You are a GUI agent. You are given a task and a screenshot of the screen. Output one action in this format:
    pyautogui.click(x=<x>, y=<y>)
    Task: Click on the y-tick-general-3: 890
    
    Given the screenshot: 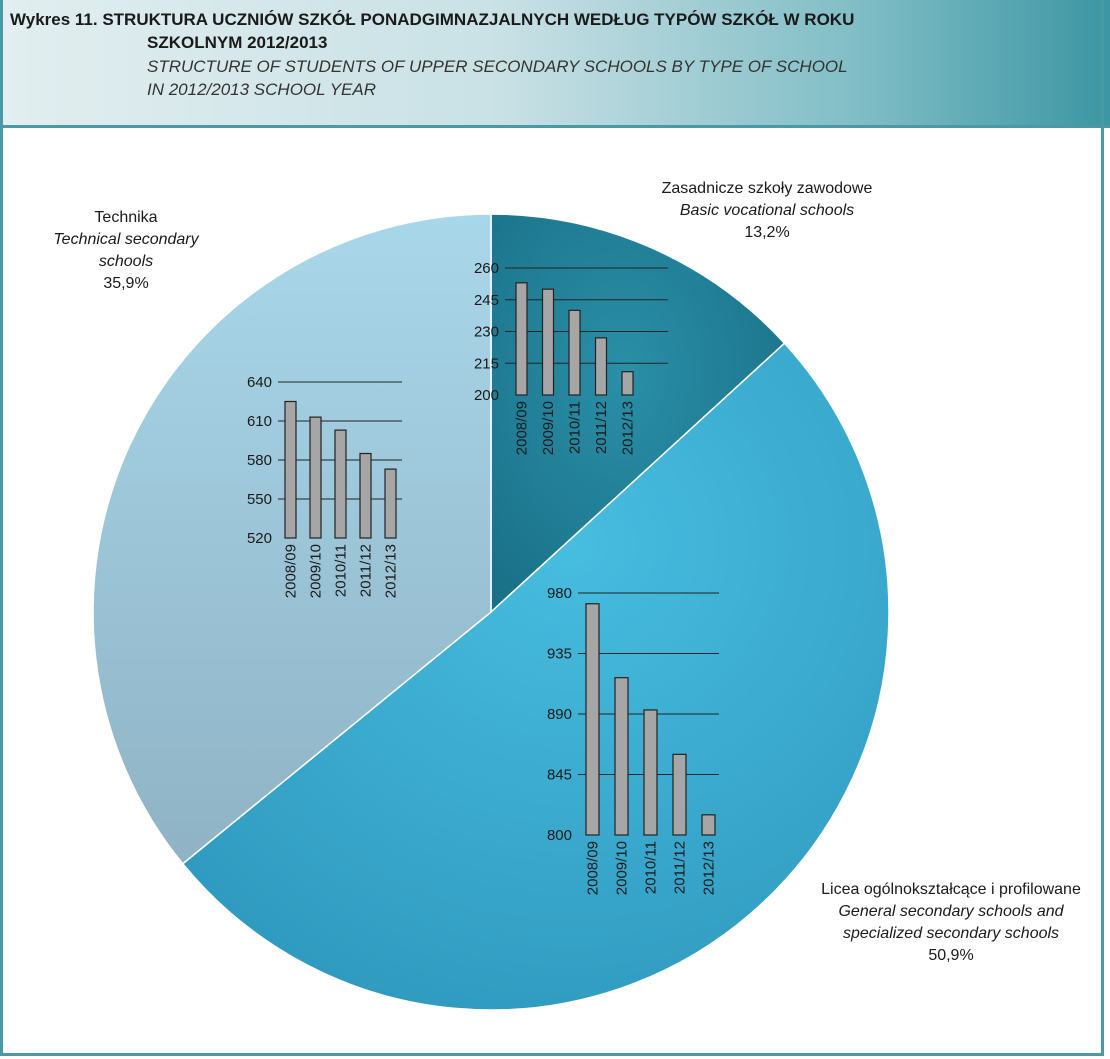 What is the action you would take?
    pyautogui.click(x=559, y=714)
    